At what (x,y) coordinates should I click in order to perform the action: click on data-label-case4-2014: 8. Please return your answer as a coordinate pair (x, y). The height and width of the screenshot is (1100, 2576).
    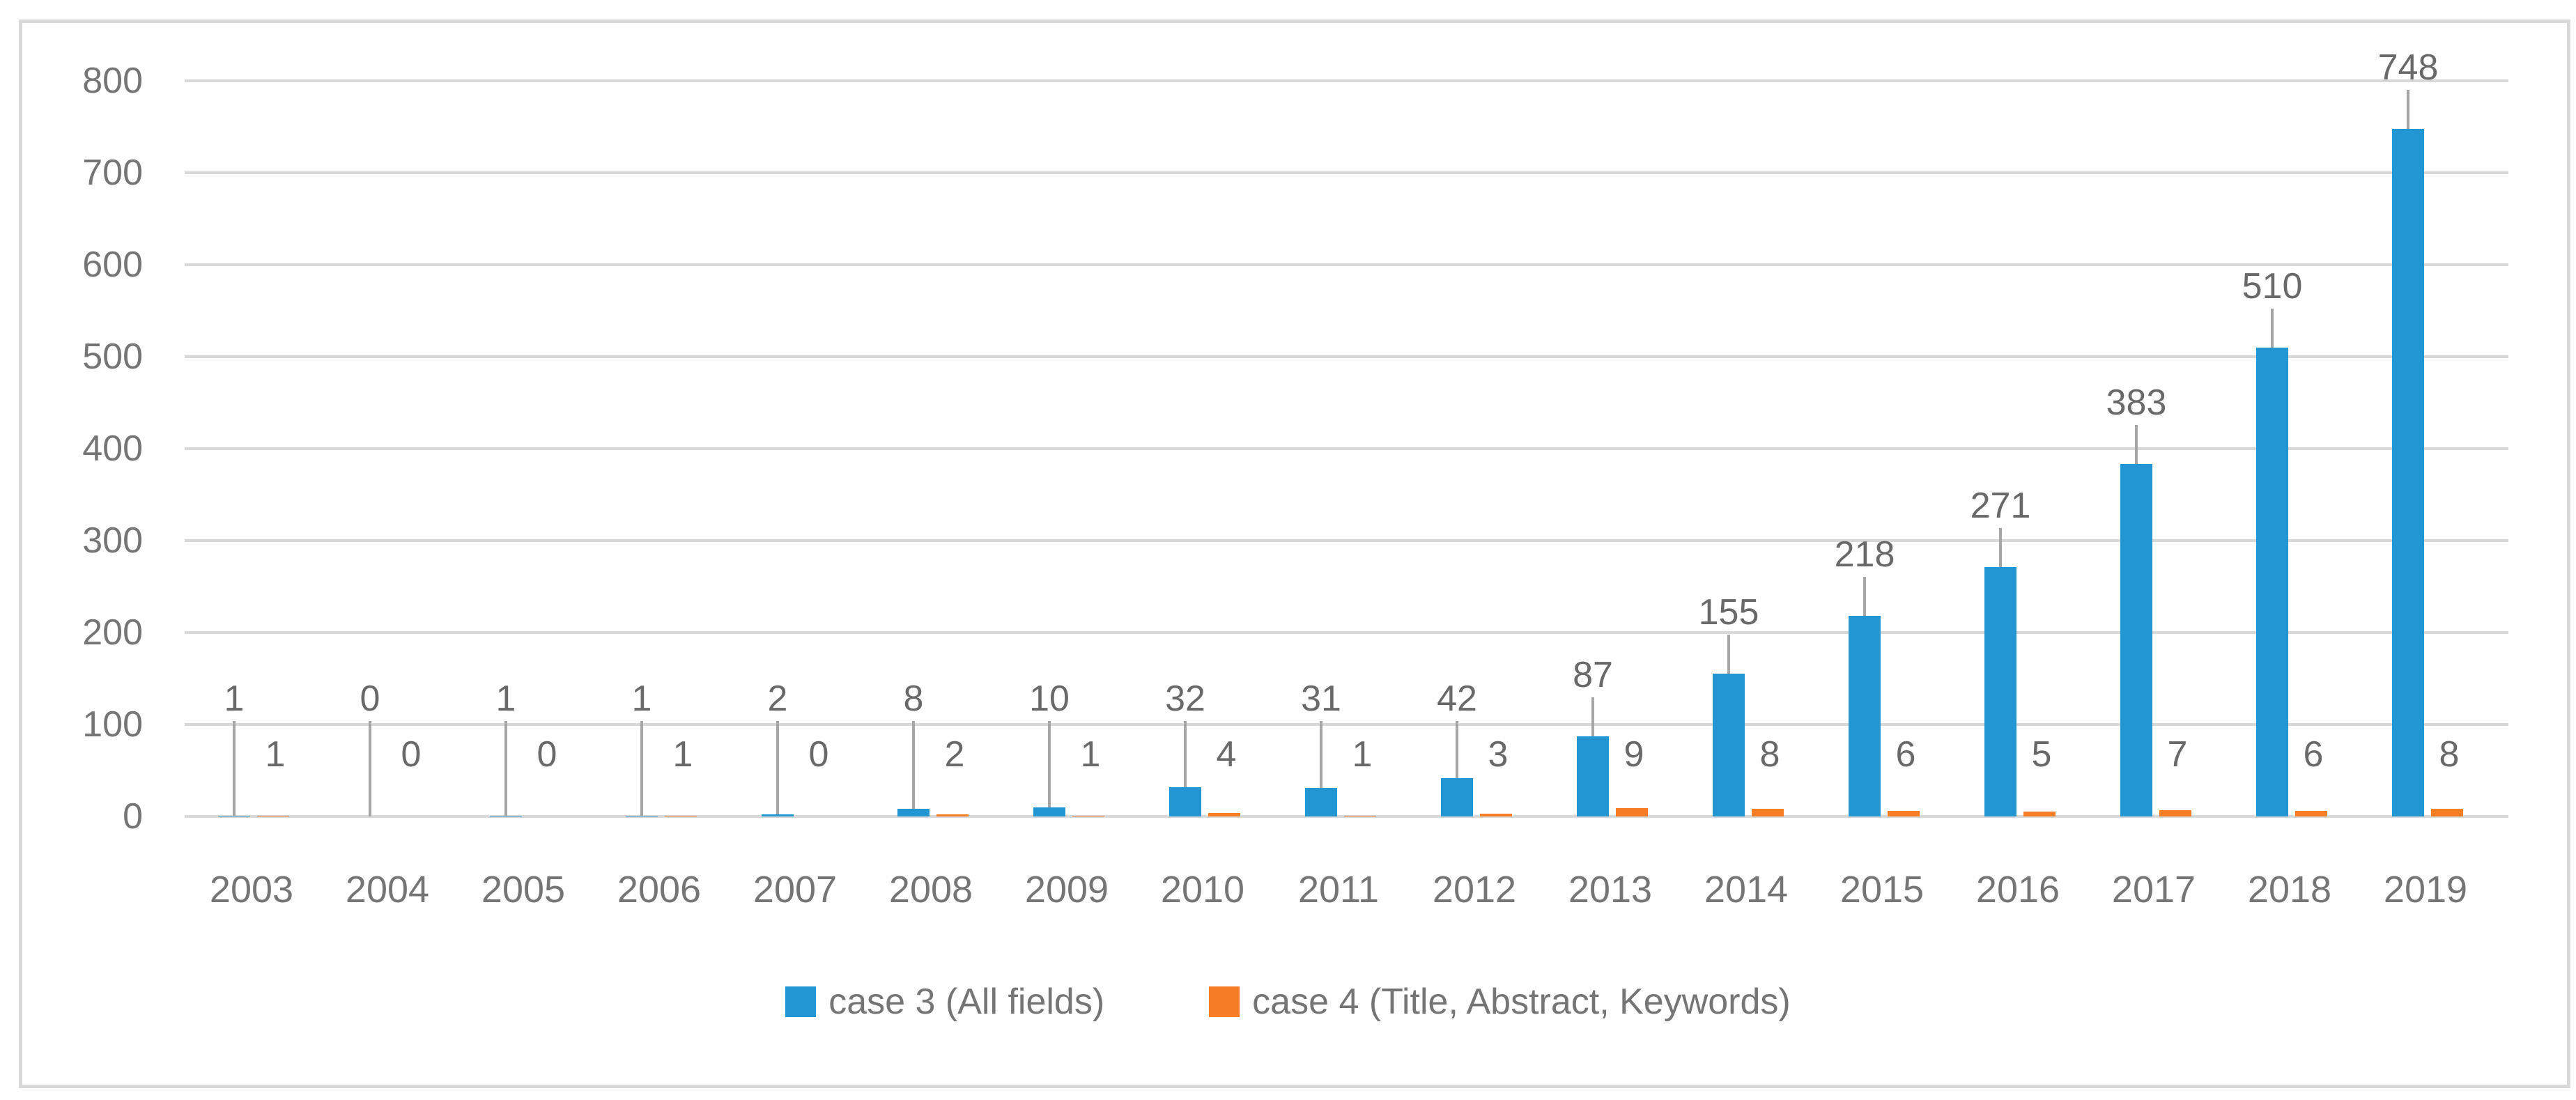
    Looking at the image, I should click on (1769, 755).